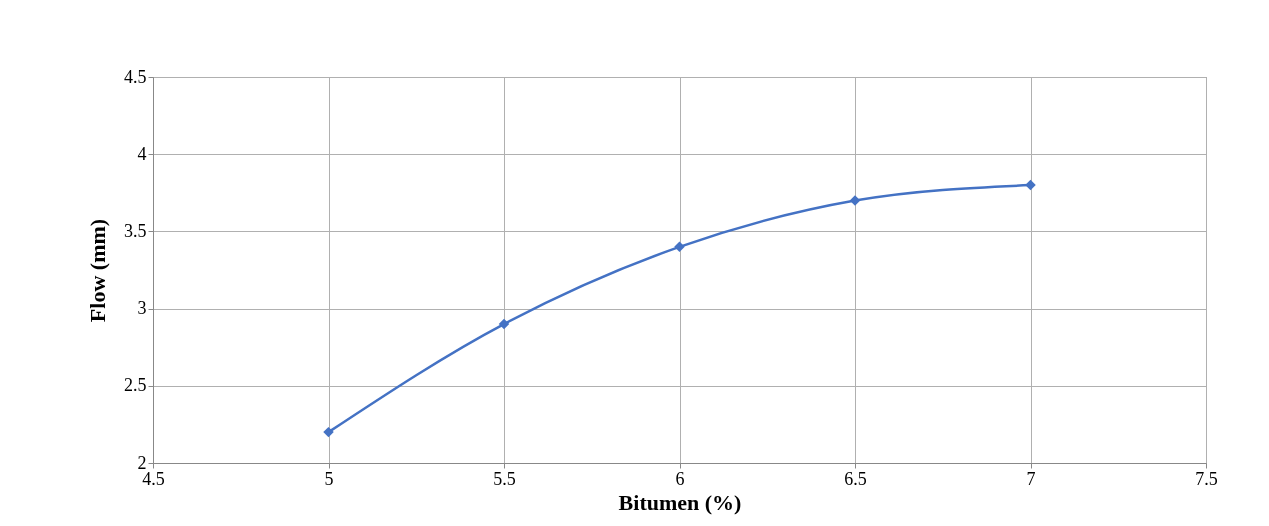 Image resolution: width=1269 pixels, height=526 pixels. What do you see at coordinates (135, 76) in the screenshot?
I see `y-tick-label: 4.5` at bounding box center [135, 76].